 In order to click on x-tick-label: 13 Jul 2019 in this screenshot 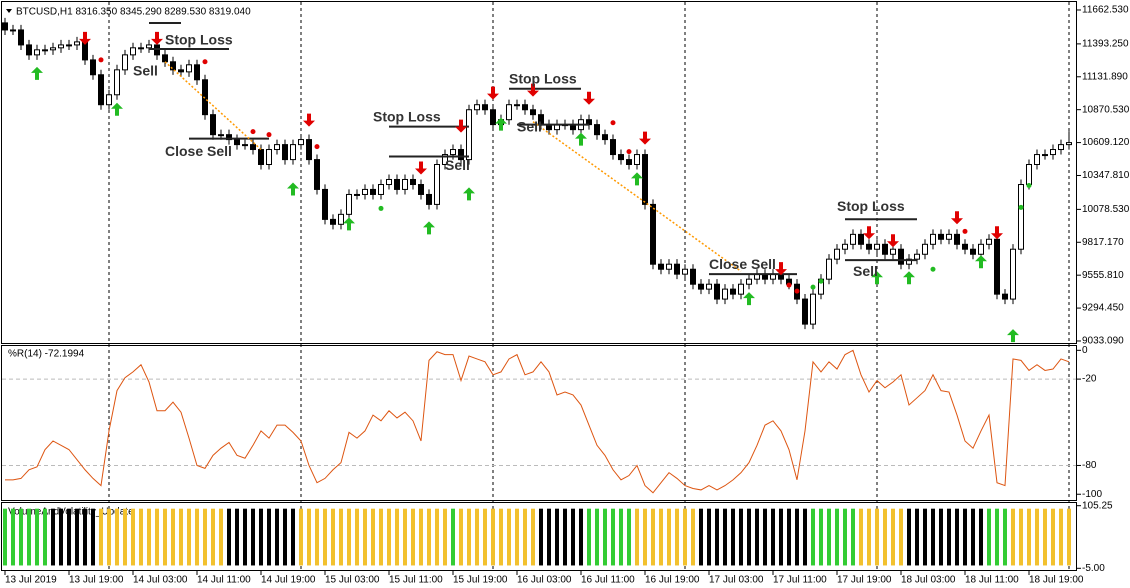, I will do `click(31, 580)`.